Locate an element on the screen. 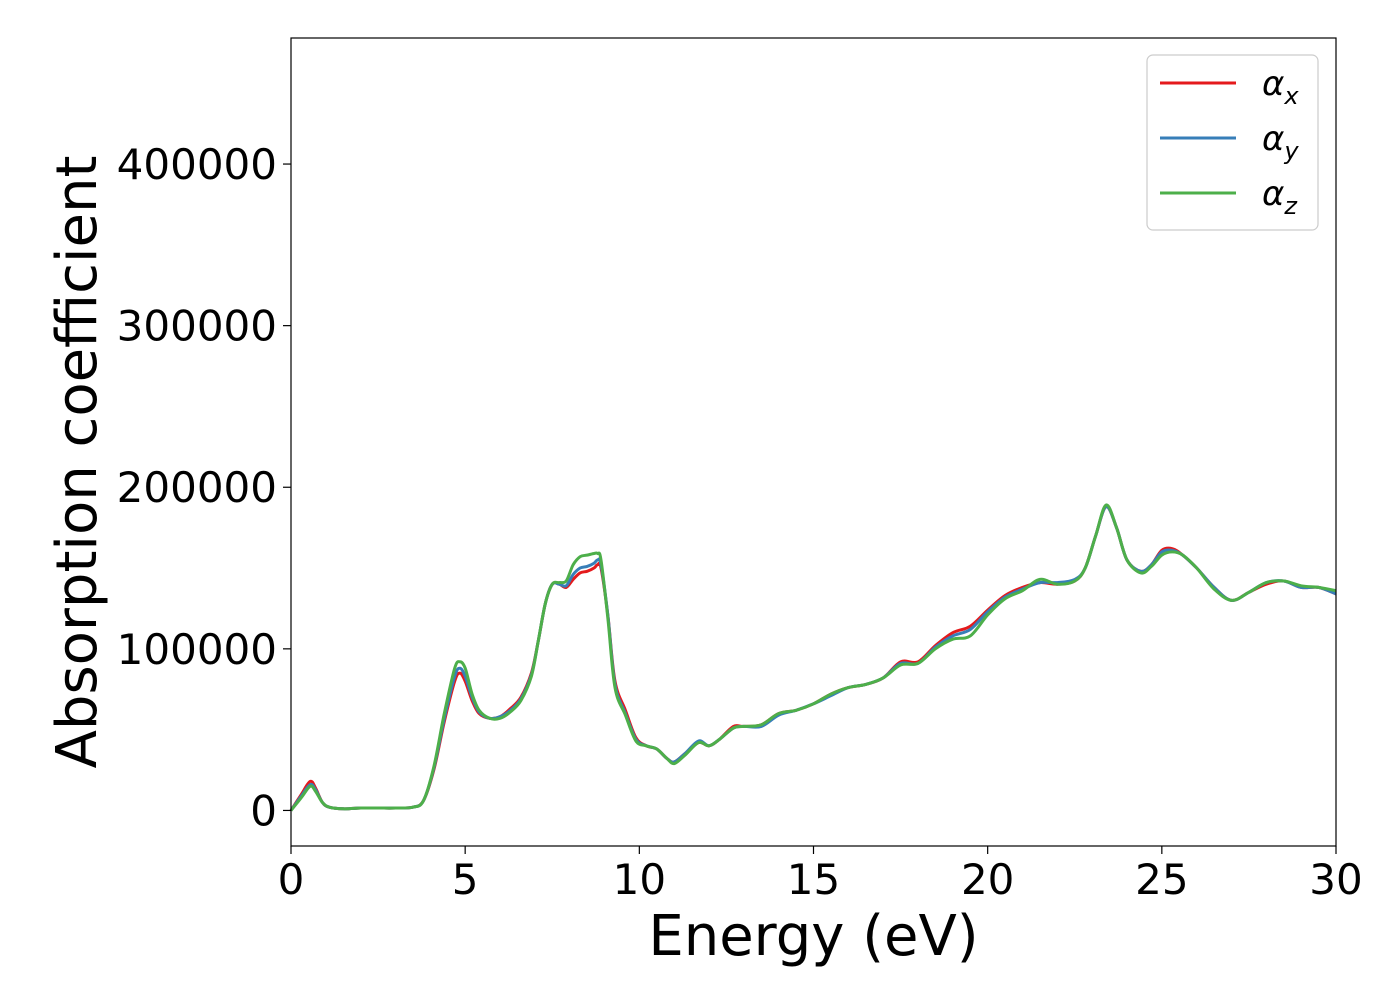  x-axis-title: Energy (eV) is located at coordinates (813, 936).